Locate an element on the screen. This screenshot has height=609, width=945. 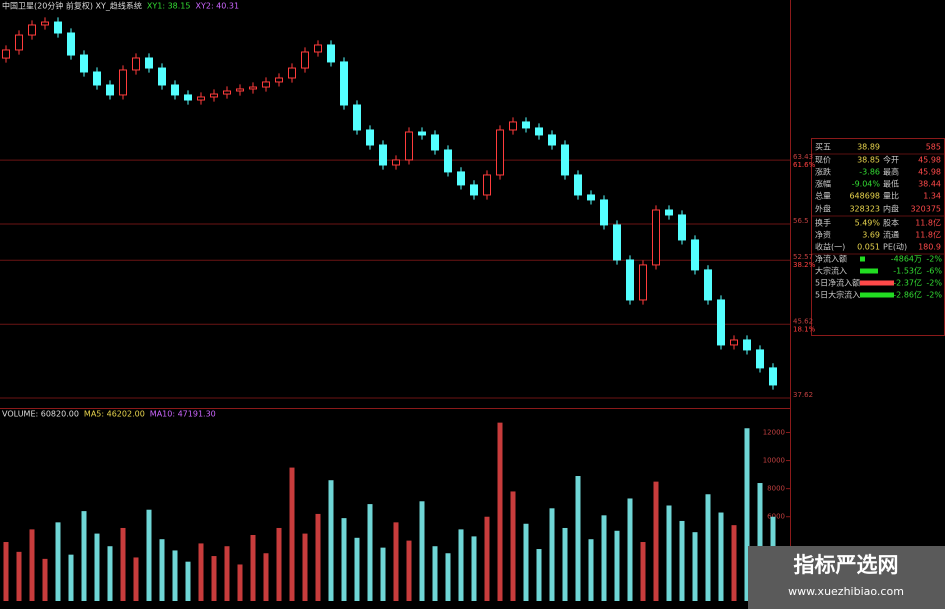
watermark-box is located at coordinates (846, 577).